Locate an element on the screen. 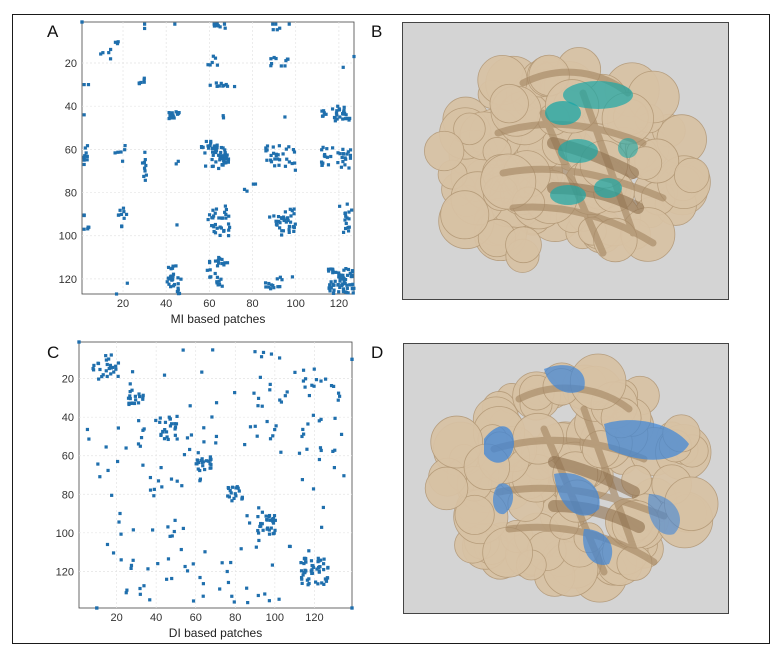 This screenshot has width=782, height=658. protein-surface-blue-patches-icon is located at coordinates (571, 478).